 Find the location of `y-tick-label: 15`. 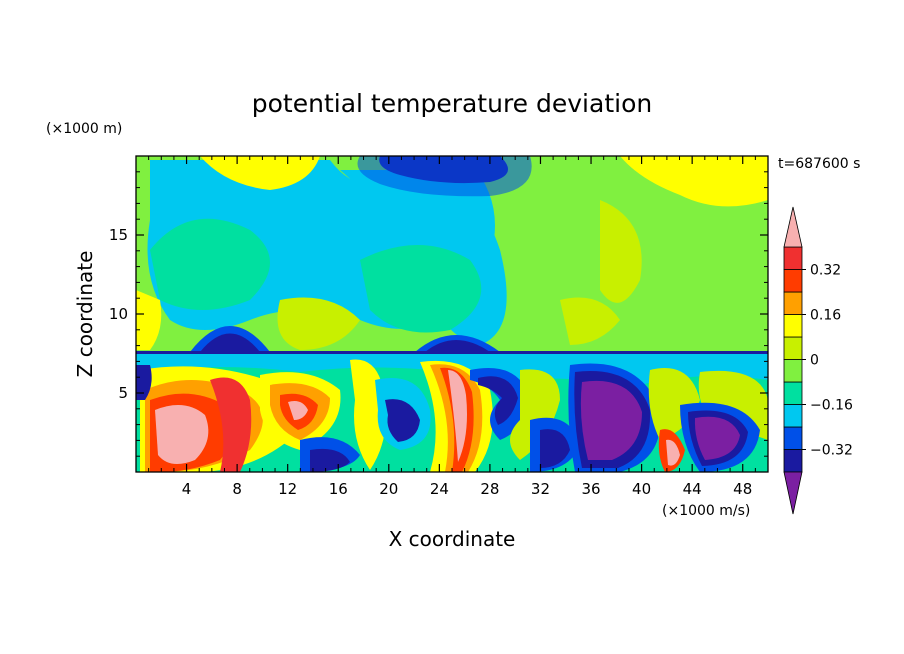

y-tick-label: 15 is located at coordinates (118, 235).